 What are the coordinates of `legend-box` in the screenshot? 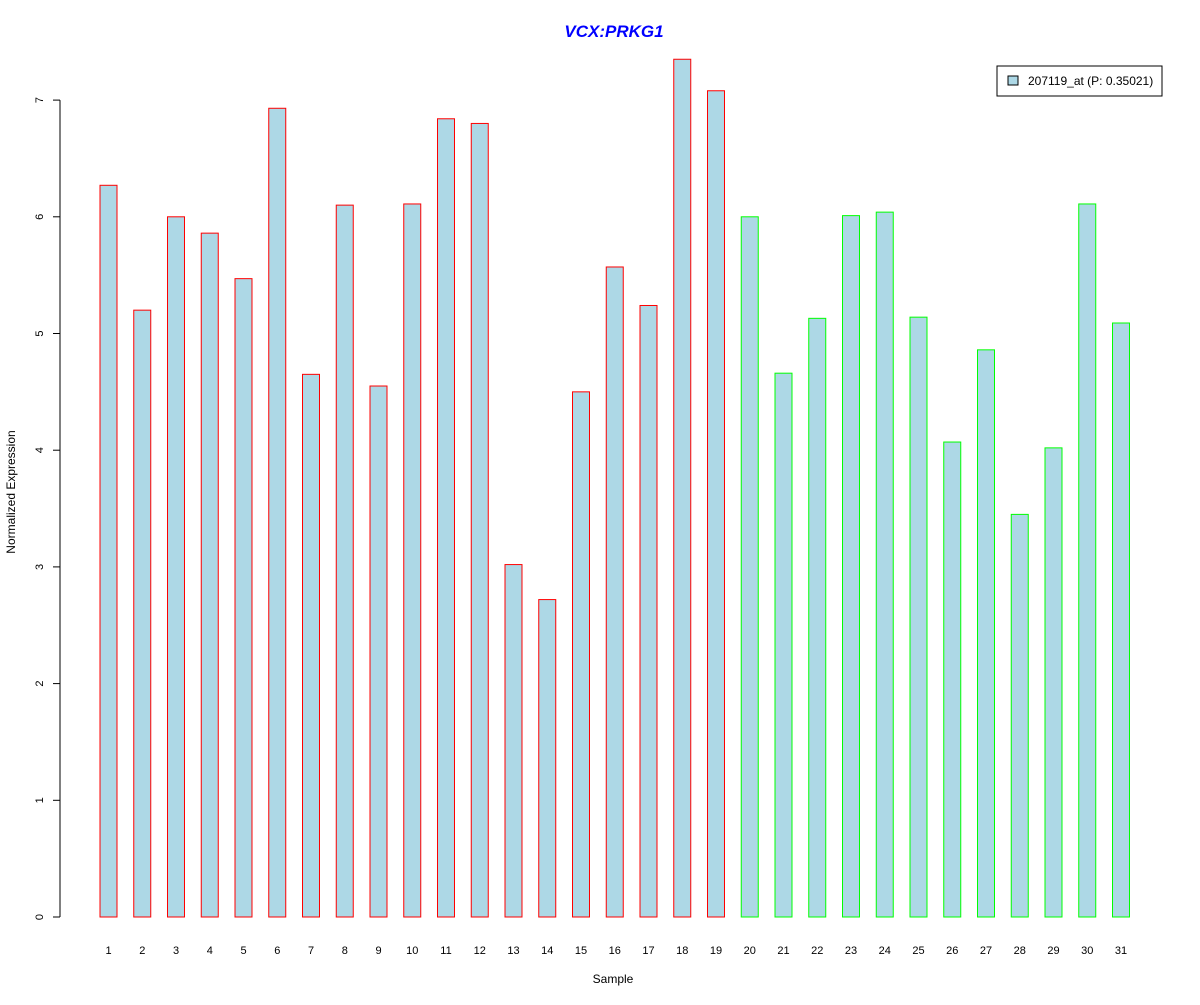 It's located at (1079, 81).